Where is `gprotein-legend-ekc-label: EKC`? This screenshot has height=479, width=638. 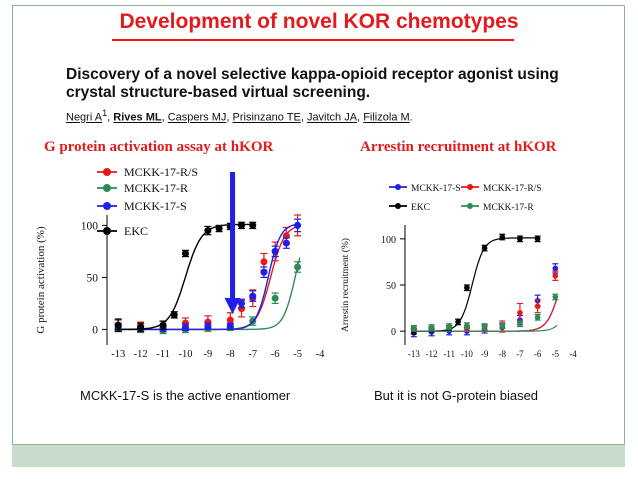
gprotein-legend-ekc-label: EKC is located at coordinates (136, 231).